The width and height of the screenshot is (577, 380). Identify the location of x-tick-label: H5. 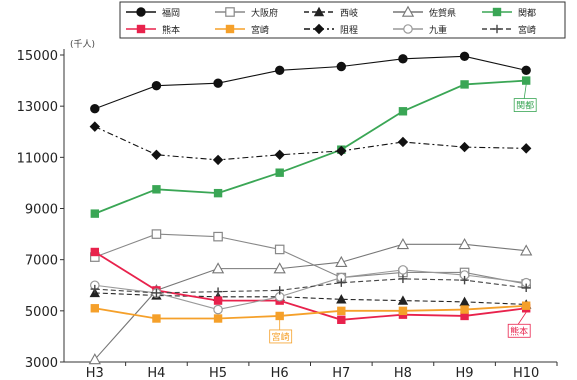
(218, 373).